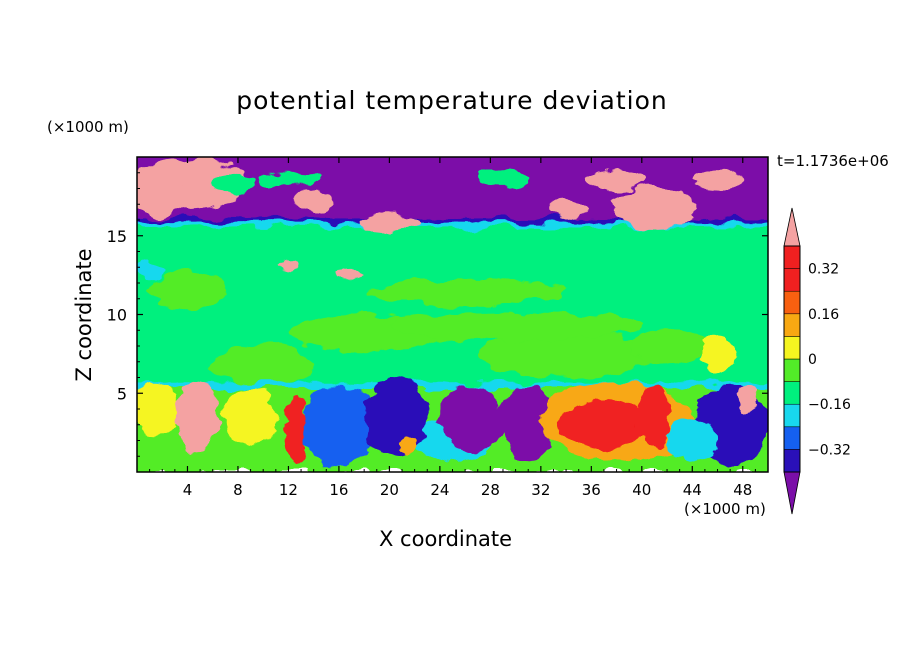  I want to click on x-tick-label: 44, so click(692, 490).